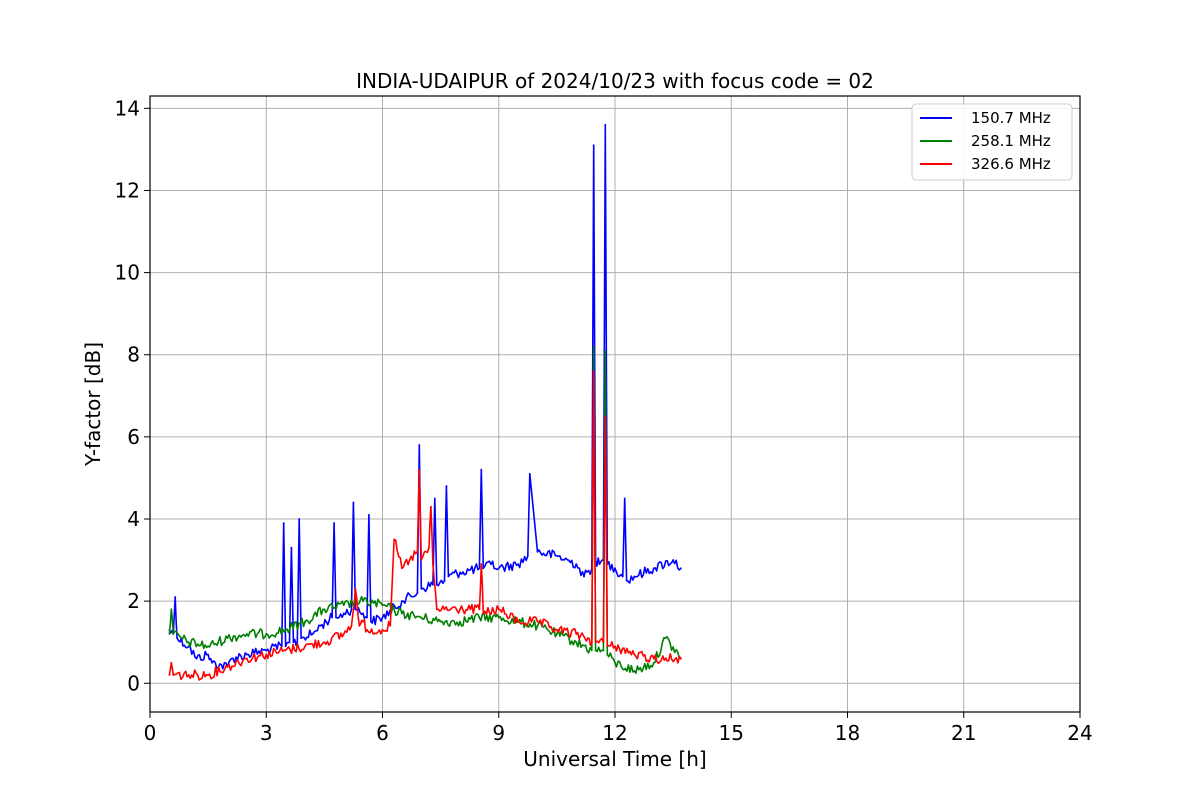  What do you see at coordinates (1011, 164) in the screenshot?
I see `legend-label: 326.6 MHz` at bounding box center [1011, 164].